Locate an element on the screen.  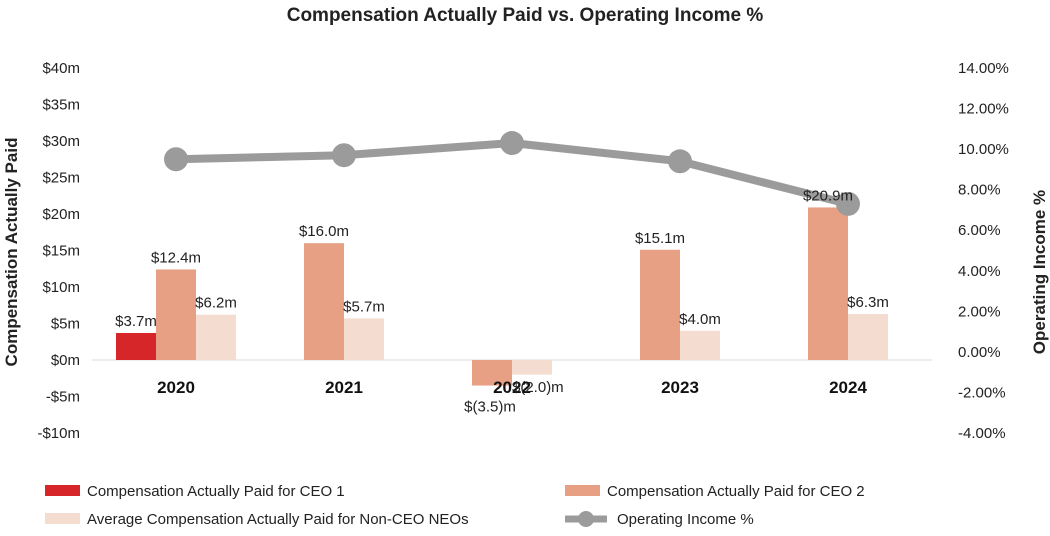
right-tick-label: 12.00% is located at coordinates (983, 109).